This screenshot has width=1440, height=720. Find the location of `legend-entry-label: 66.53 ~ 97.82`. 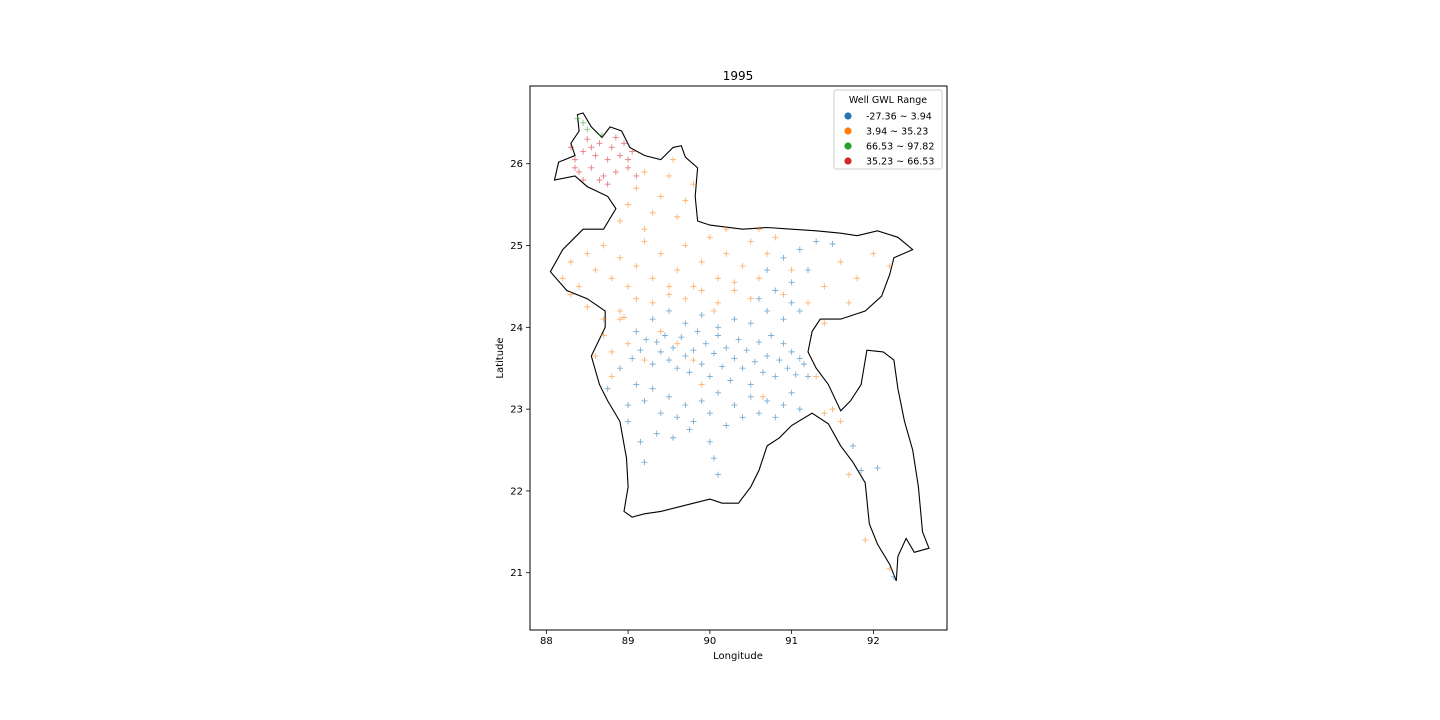

legend-entry-label: 66.53 ~ 97.82 is located at coordinates (900, 147).